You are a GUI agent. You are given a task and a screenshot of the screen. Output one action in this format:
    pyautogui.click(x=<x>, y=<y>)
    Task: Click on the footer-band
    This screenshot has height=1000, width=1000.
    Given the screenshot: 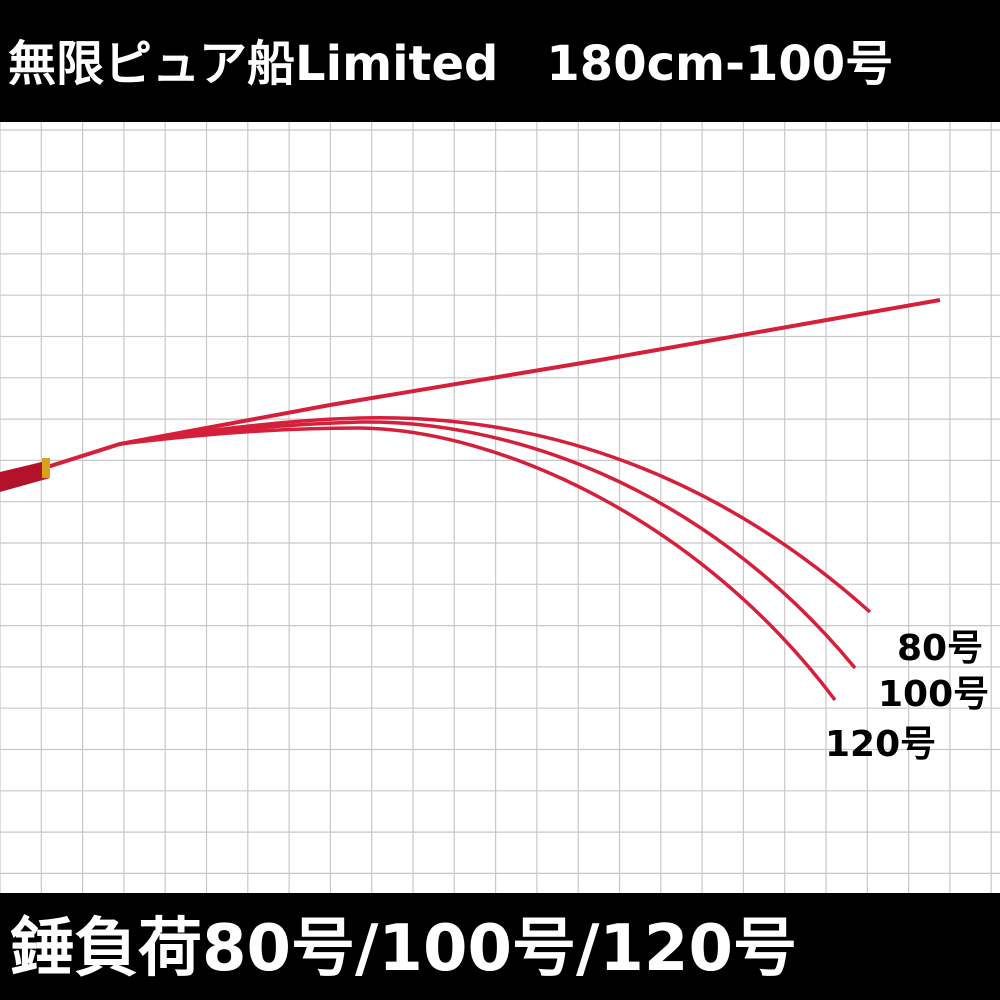 What is the action you would take?
    pyautogui.click(x=500, y=946)
    